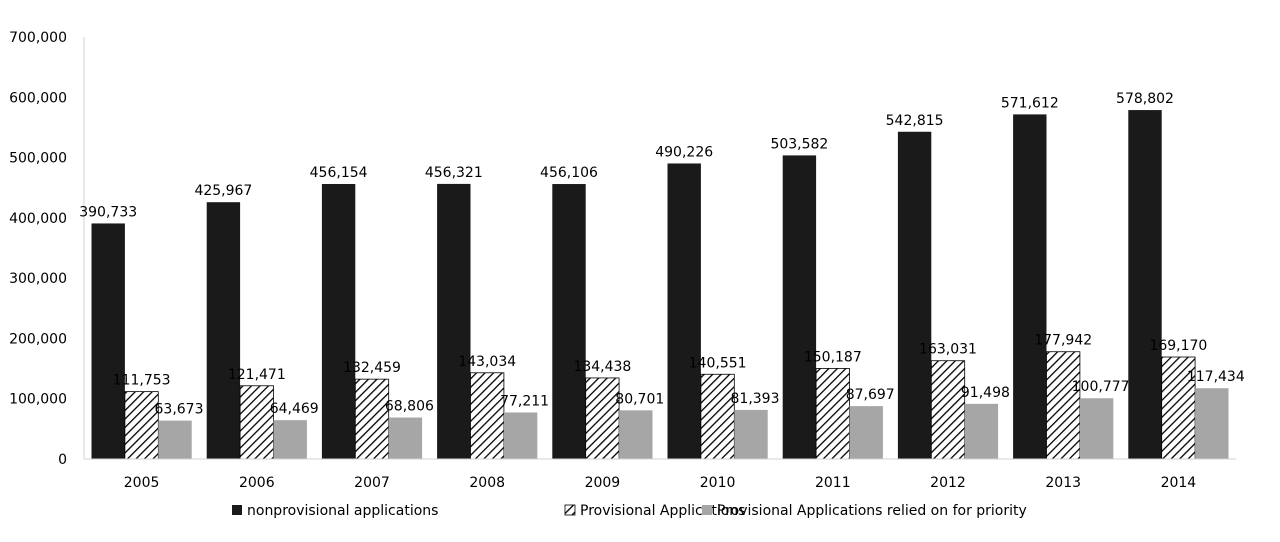  What do you see at coordinates (38, 98) in the screenshot?
I see `y-tick-label: 600,000` at bounding box center [38, 98].